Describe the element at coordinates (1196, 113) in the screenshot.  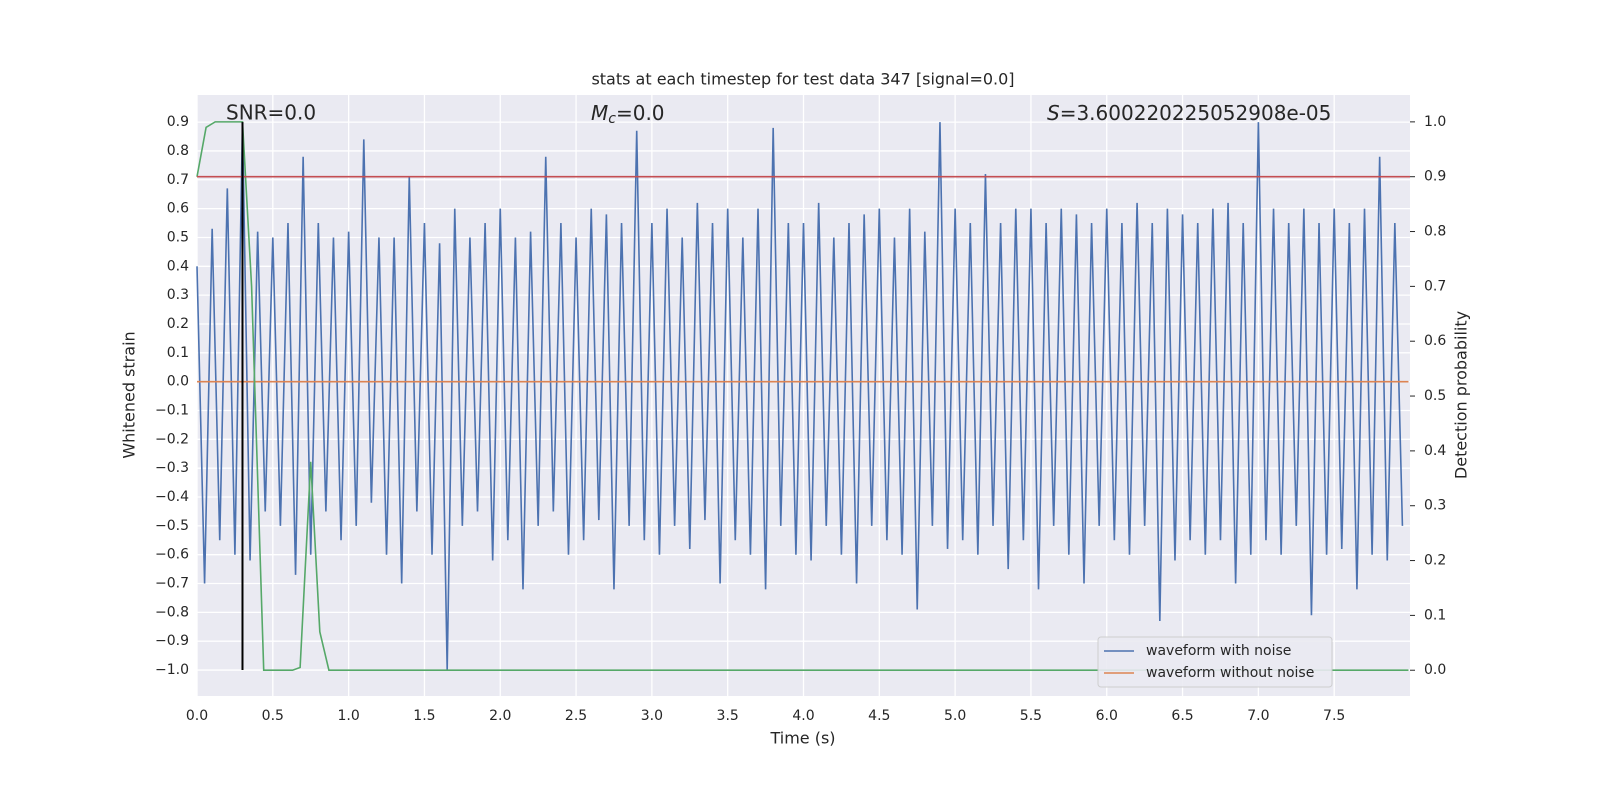
I see `annotation-text: =3.600220225052908e-05` at that location.